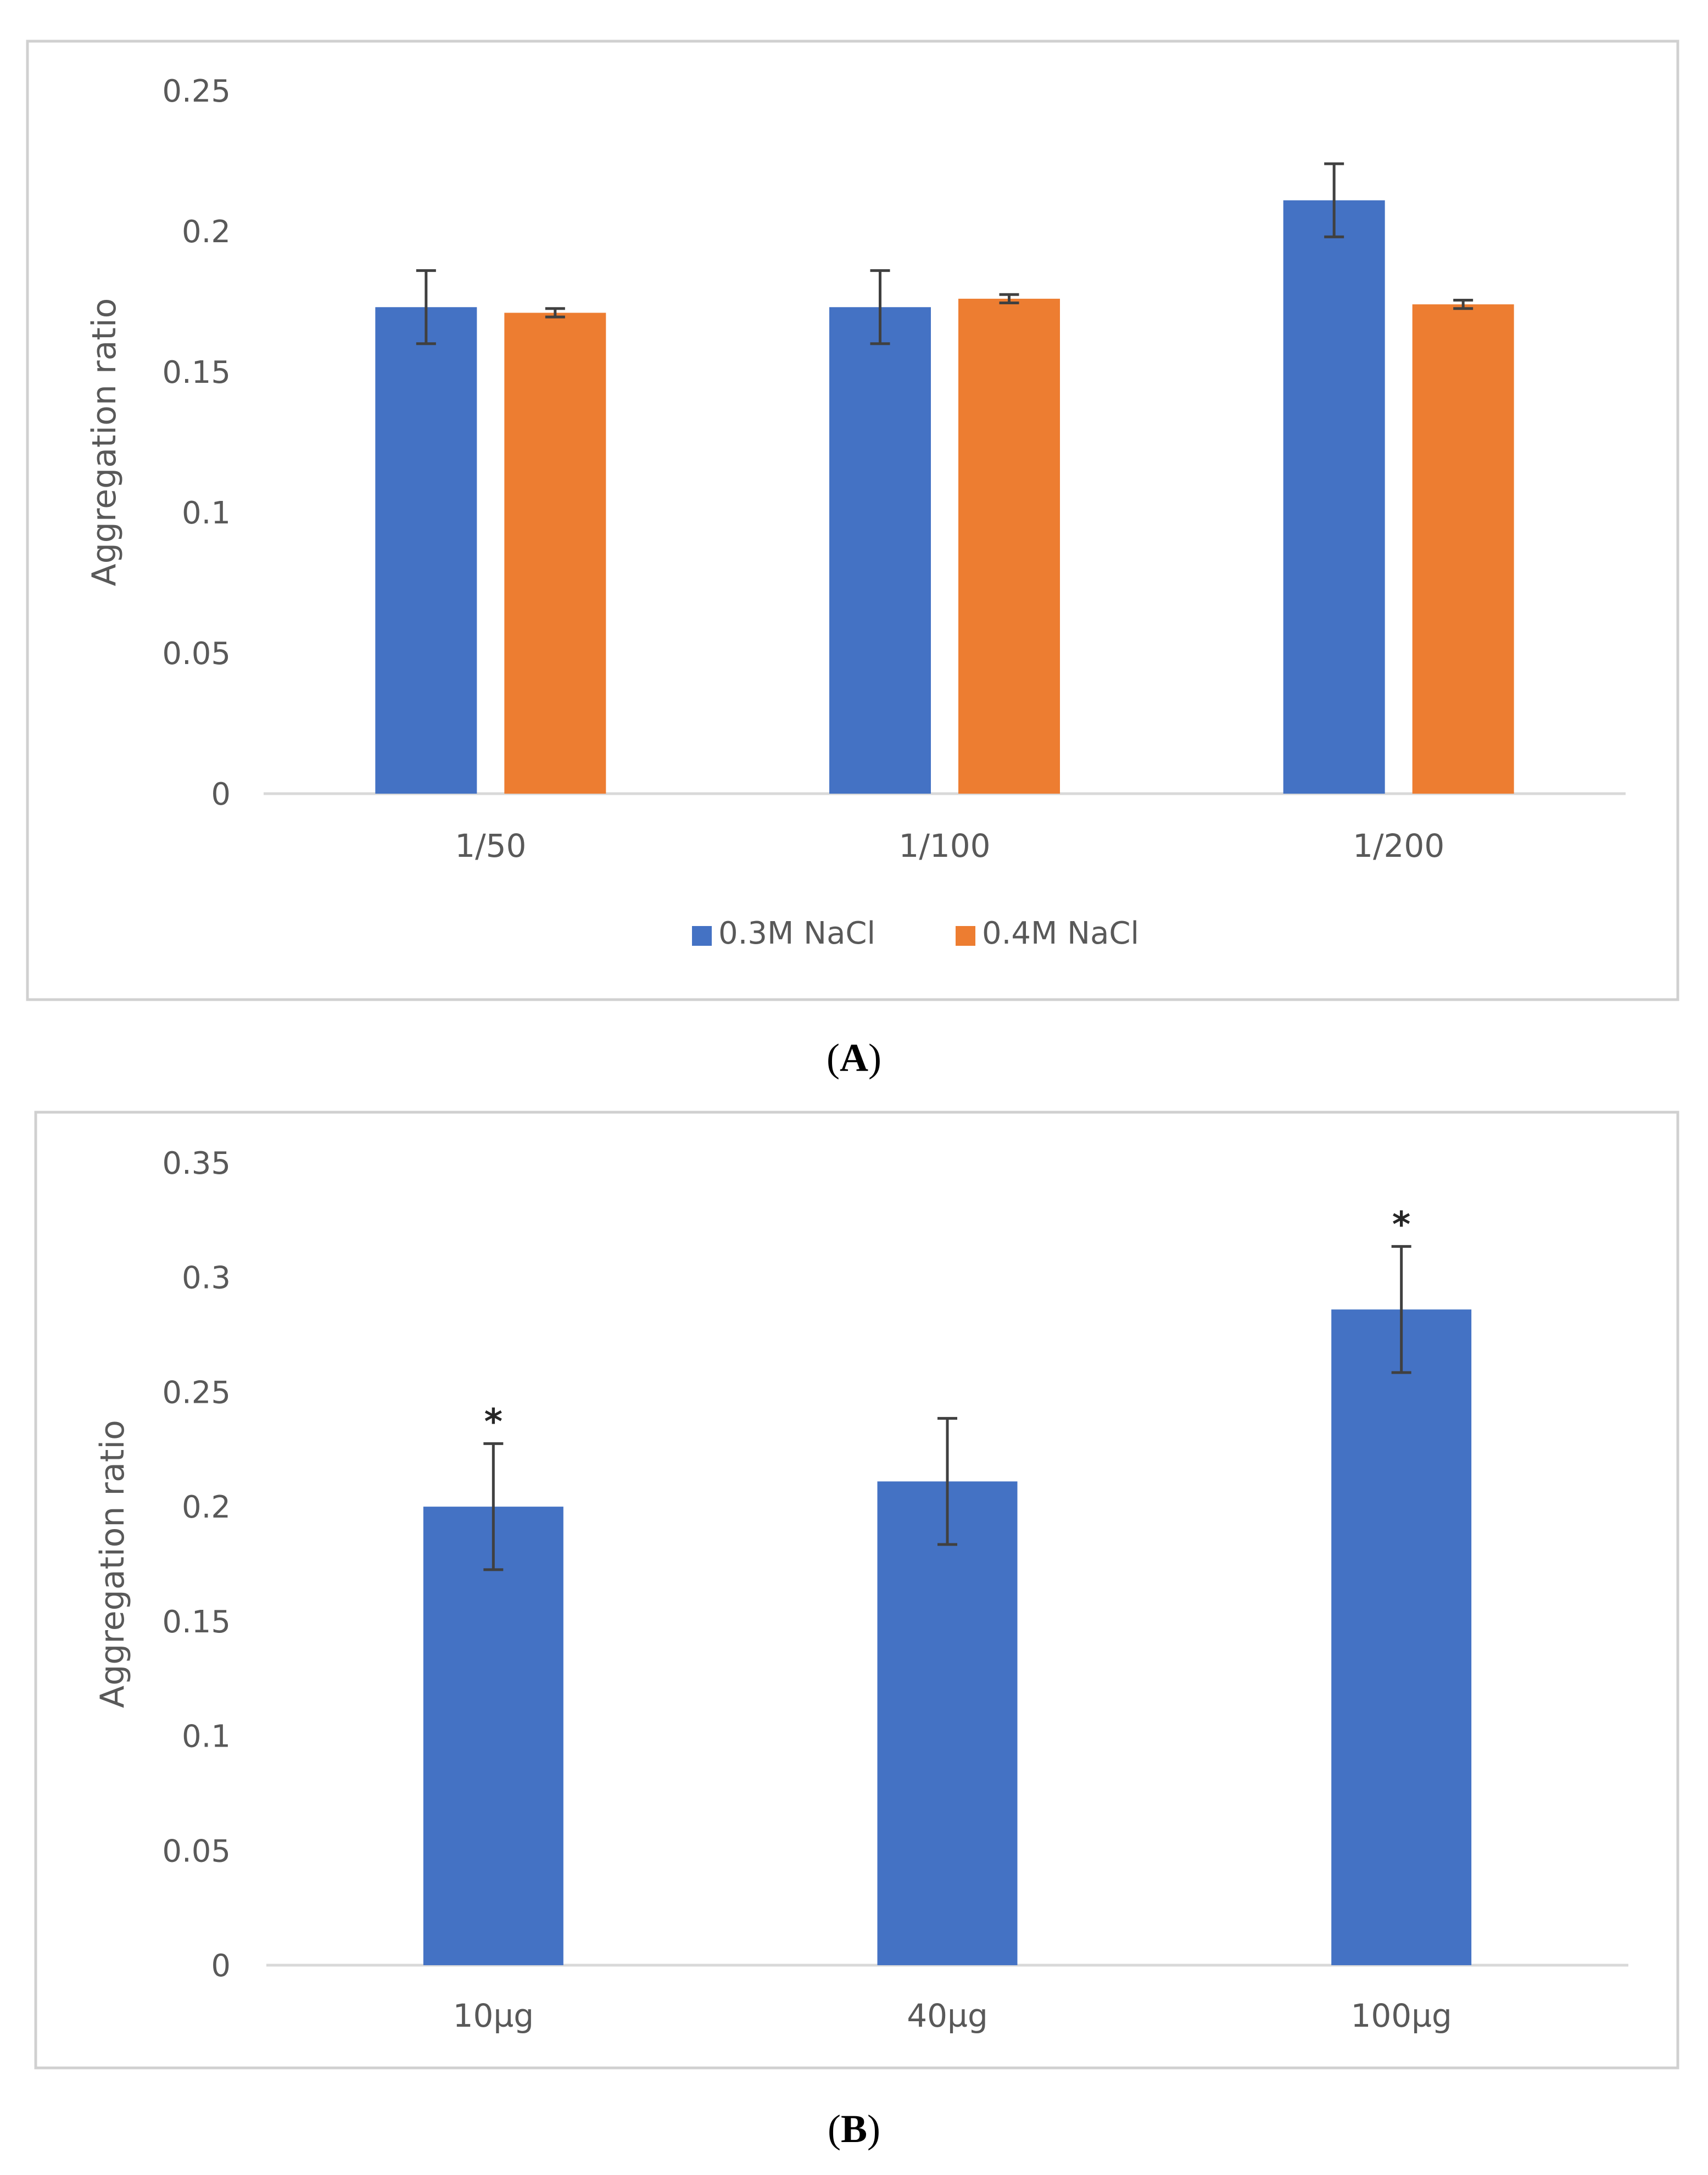 The image size is (1708, 2175). What do you see at coordinates (196, 654) in the screenshot?
I see `chart-a-y-tick-label: 0.05` at bounding box center [196, 654].